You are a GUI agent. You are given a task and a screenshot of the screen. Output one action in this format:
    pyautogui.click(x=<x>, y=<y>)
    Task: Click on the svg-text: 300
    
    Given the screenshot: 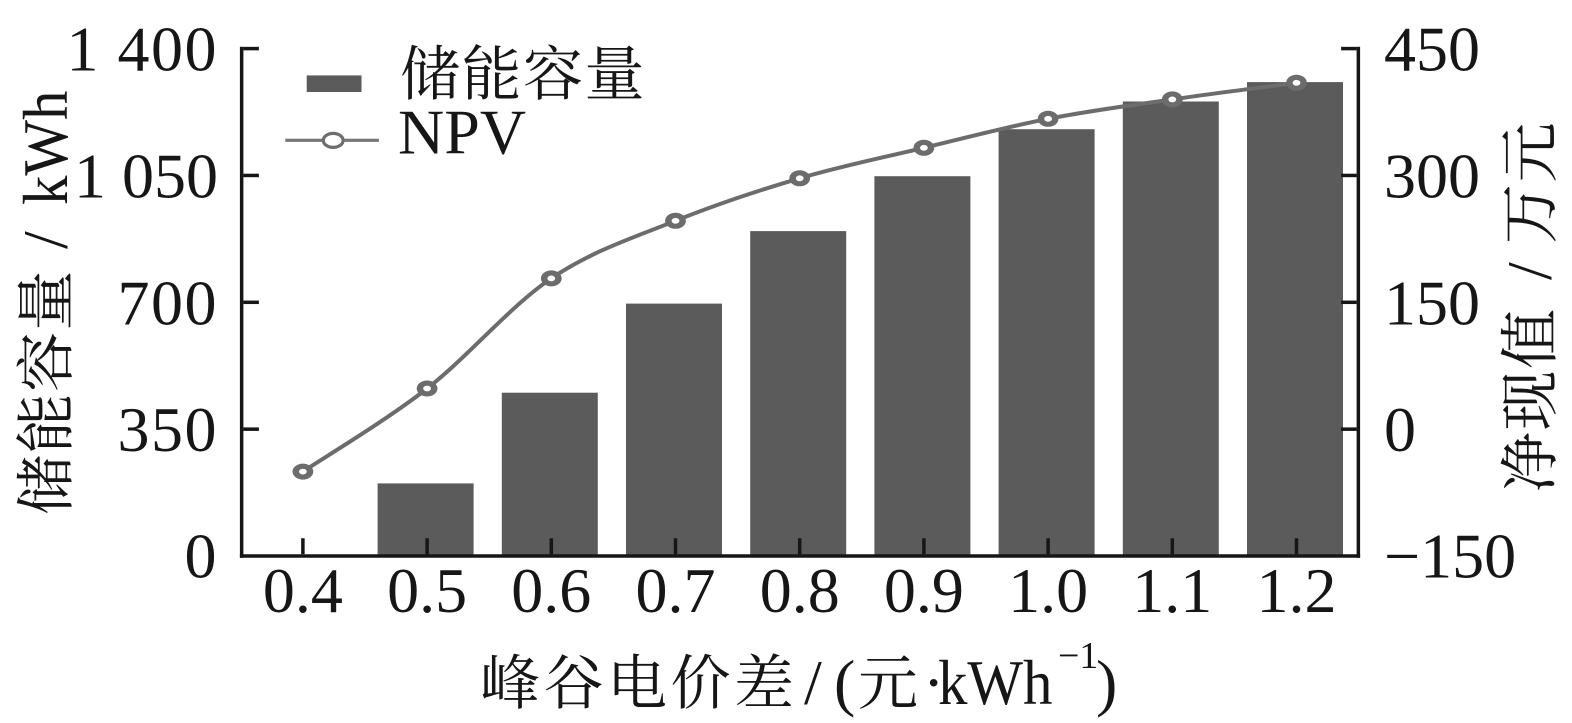 What is the action you would take?
    pyautogui.click(x=1432, y=175)
    